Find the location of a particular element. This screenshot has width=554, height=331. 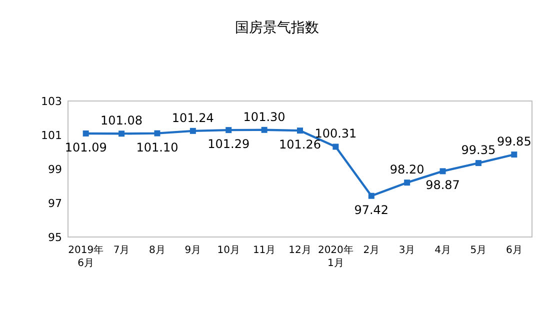

x-tick-label: 12月 is located at coordinates (300, 250).